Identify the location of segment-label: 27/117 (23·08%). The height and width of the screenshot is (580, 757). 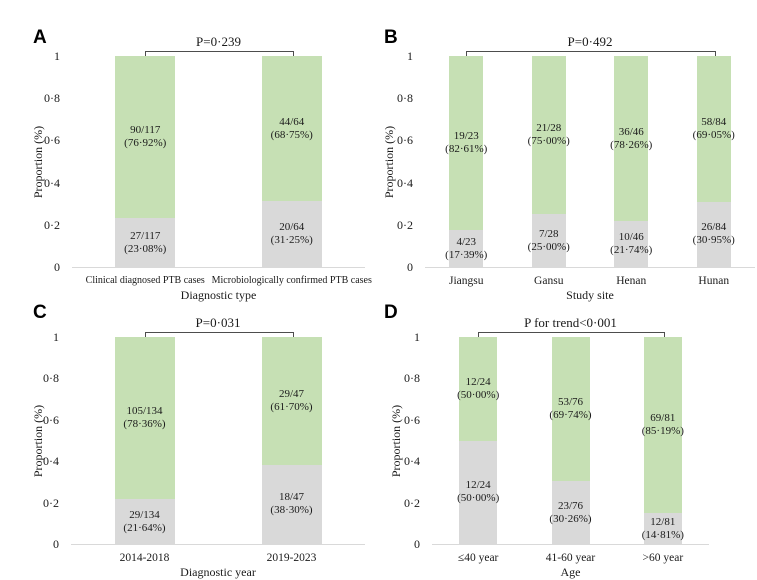
(145, 243).